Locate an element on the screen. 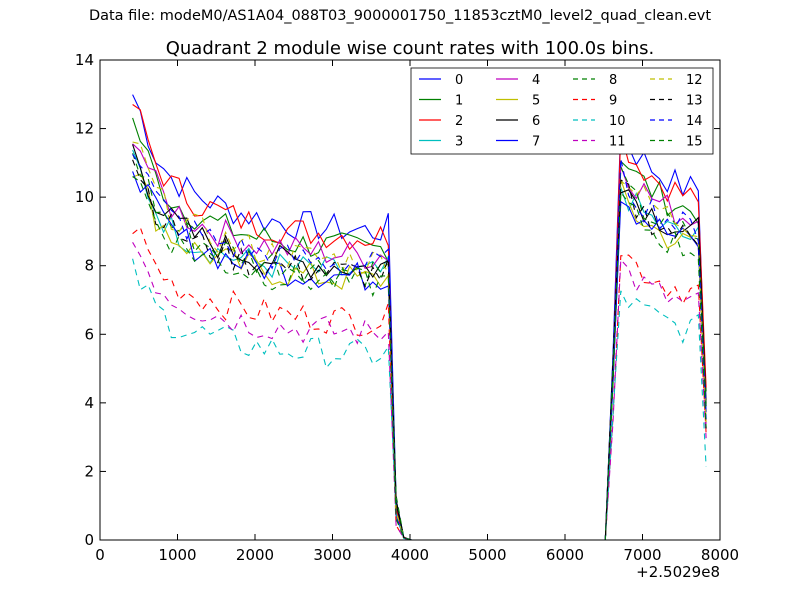 The height and width of the screenshot is (600, 800). x-tick-label: 1000 is located at coordinates (177, 555).